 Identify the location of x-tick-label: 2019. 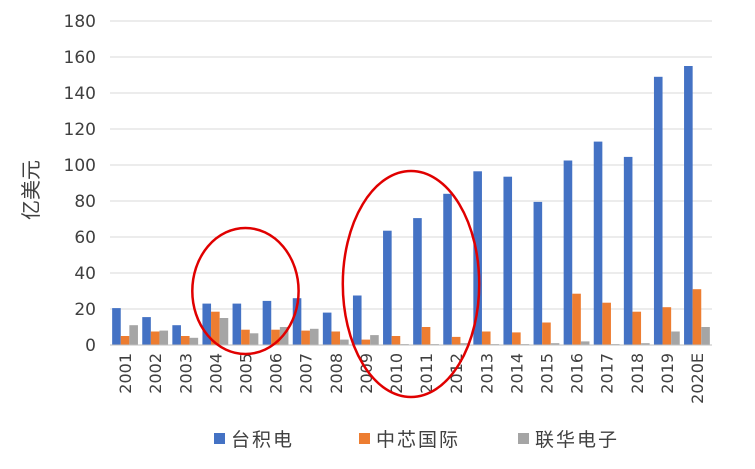
(667, 373).